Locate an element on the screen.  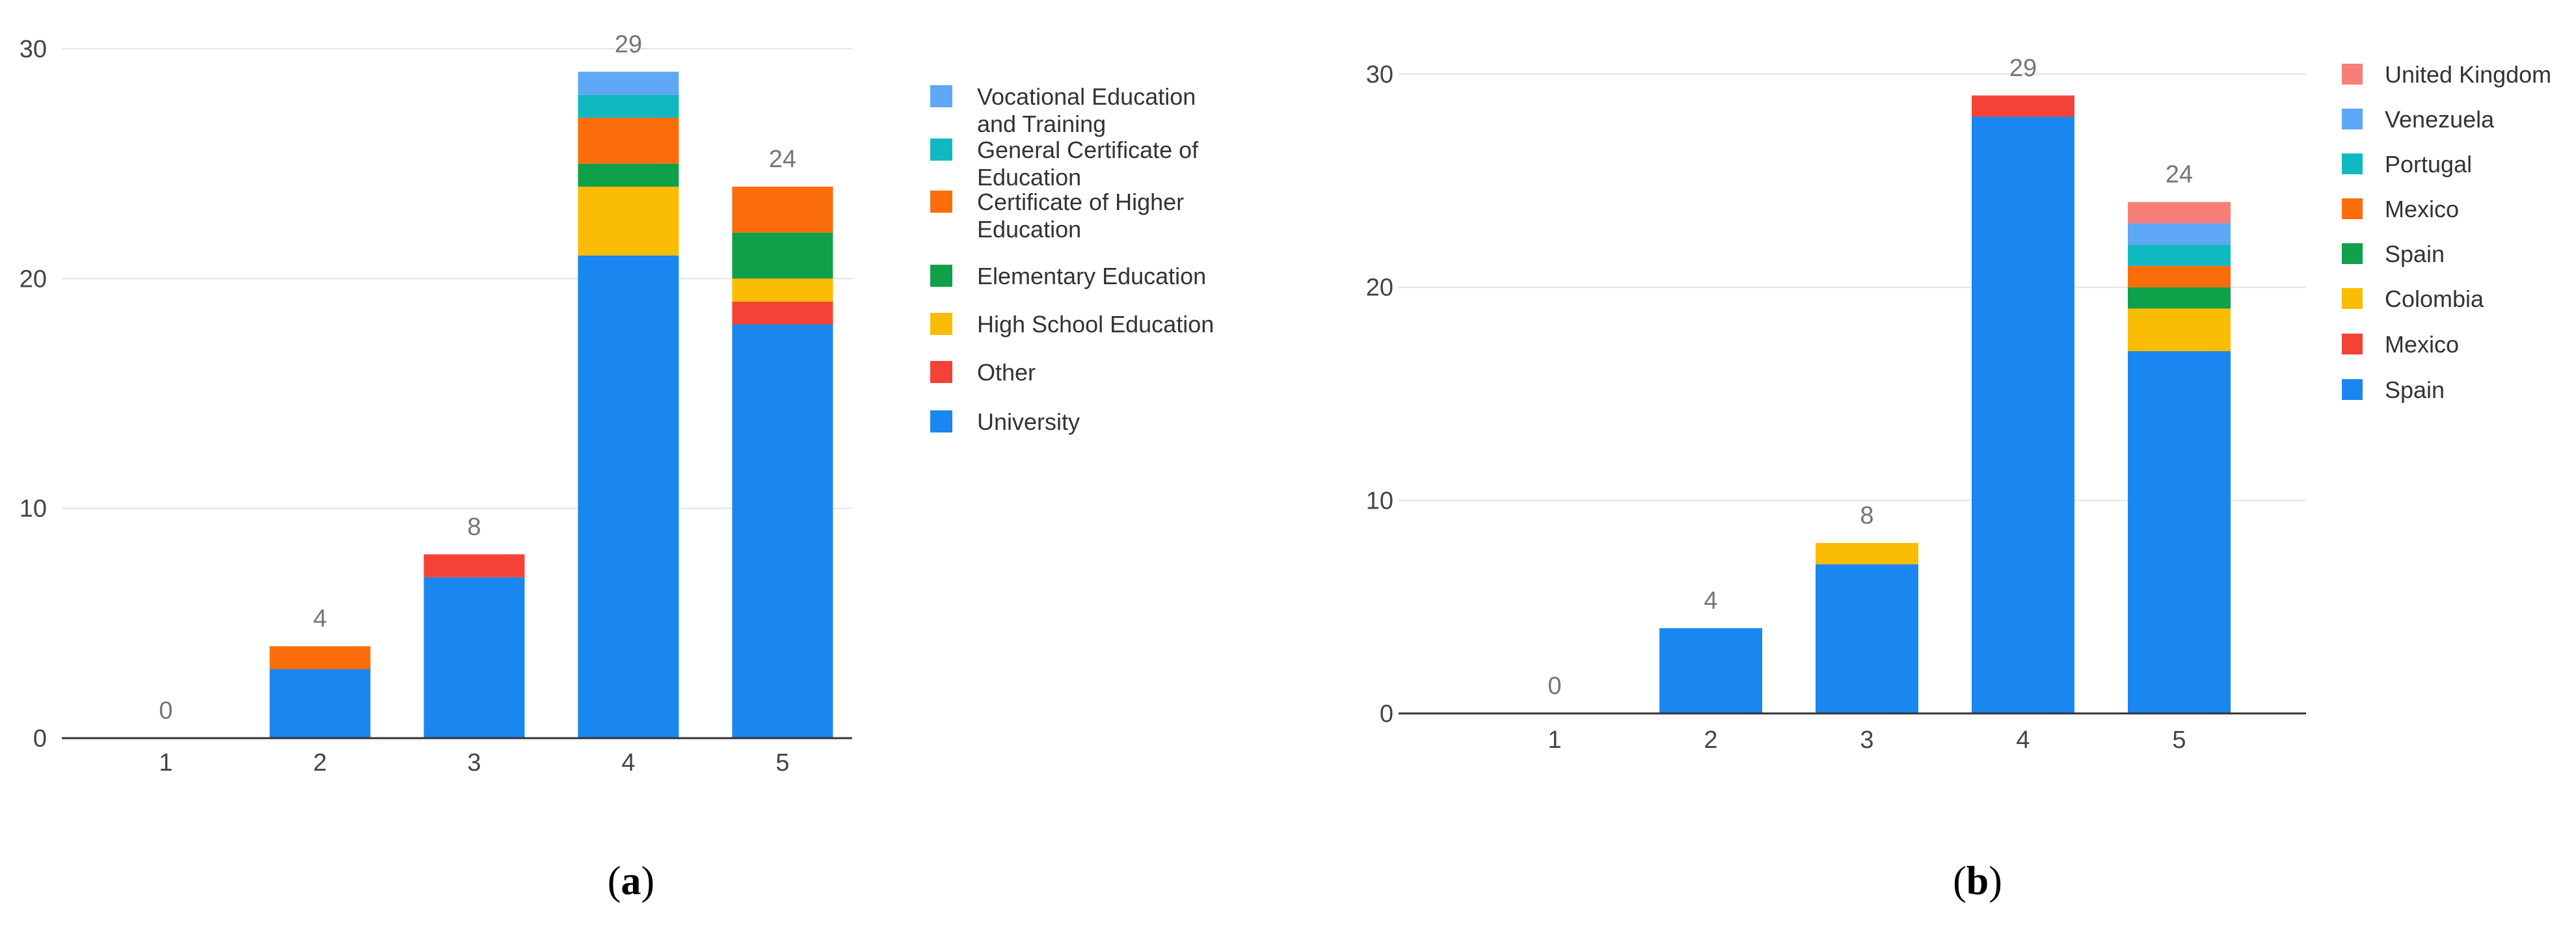
legend-label: Colombia is located at coordinates (2434, 299).